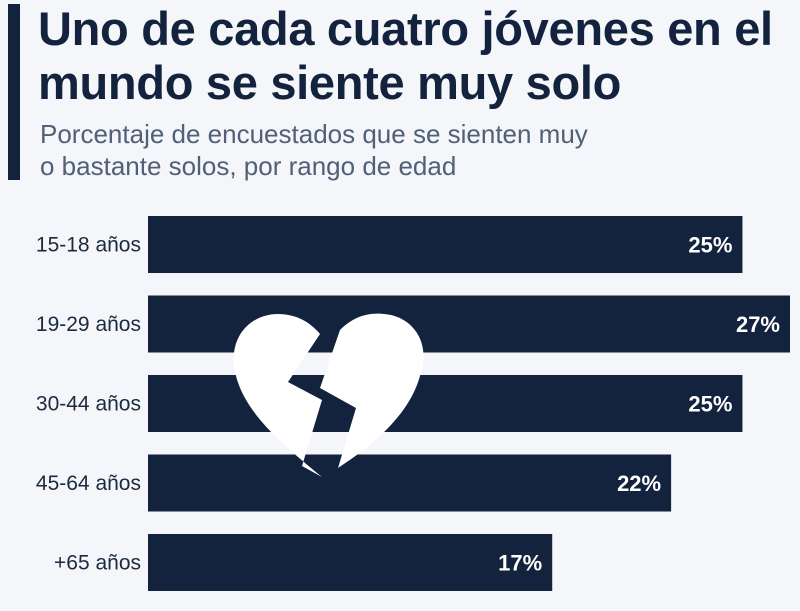 The width and height of the screenshot is (800, 611). Describe the element at coordinates (88, 324) in the screenshot. I see `category-label-1: 19-29 años` at that location.